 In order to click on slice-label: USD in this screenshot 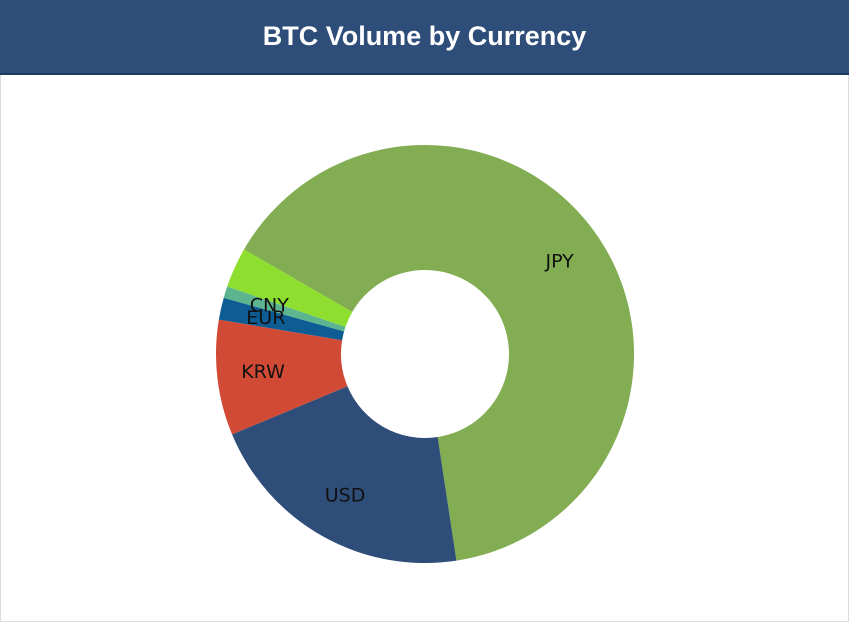, I will do `click(345, 496)`.